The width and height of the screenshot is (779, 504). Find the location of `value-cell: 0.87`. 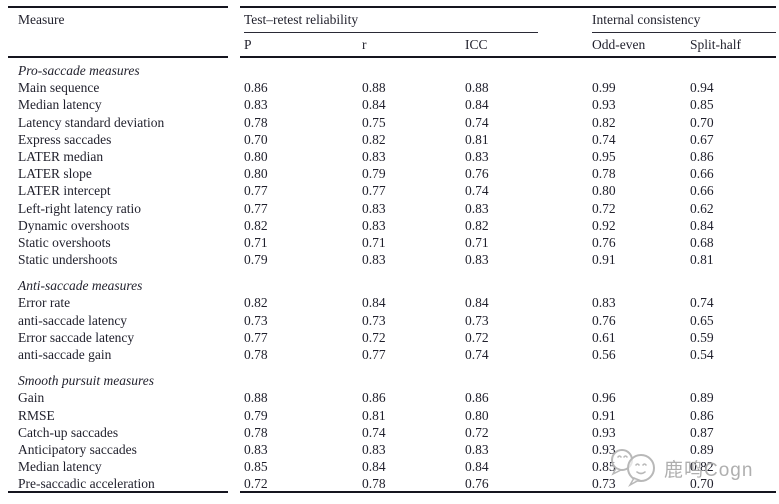

value-cell: 0.87 is located at coordinates (702, 432).